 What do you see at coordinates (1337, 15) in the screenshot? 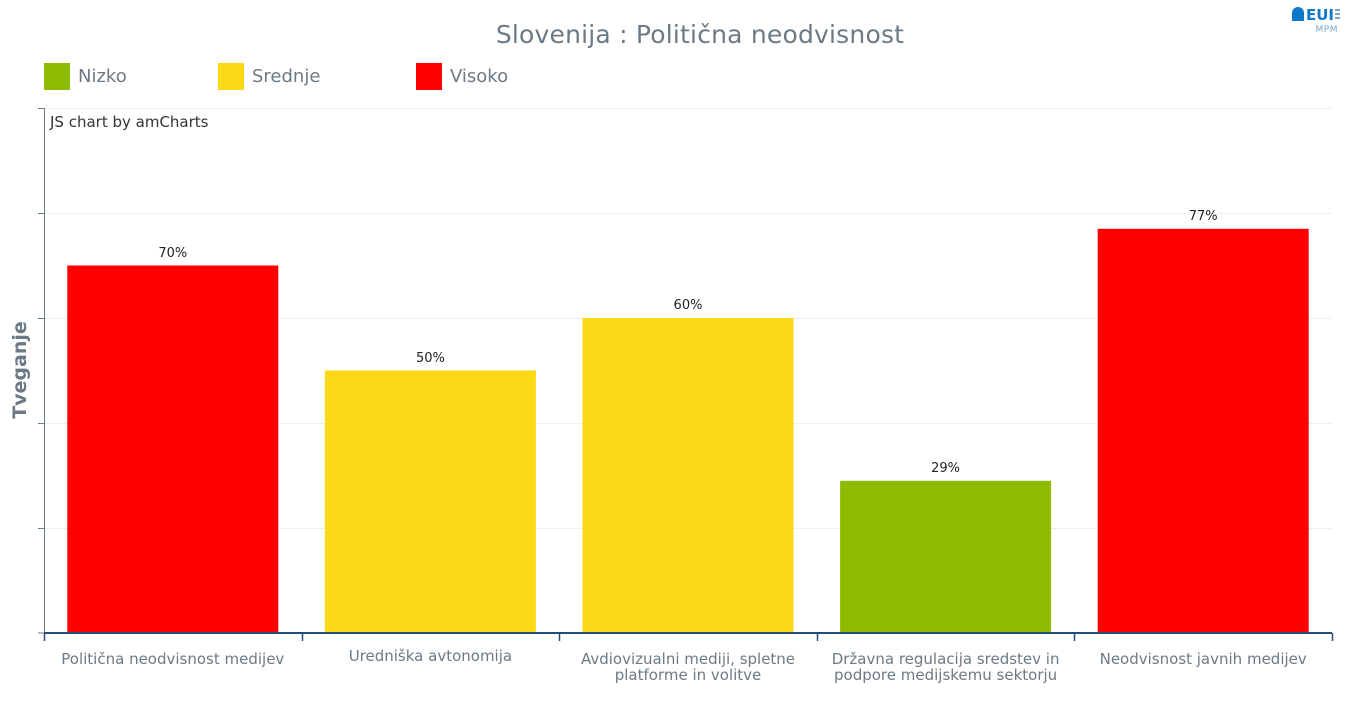
I see `logo-lines-icon` at bounding box center [1337, 15].